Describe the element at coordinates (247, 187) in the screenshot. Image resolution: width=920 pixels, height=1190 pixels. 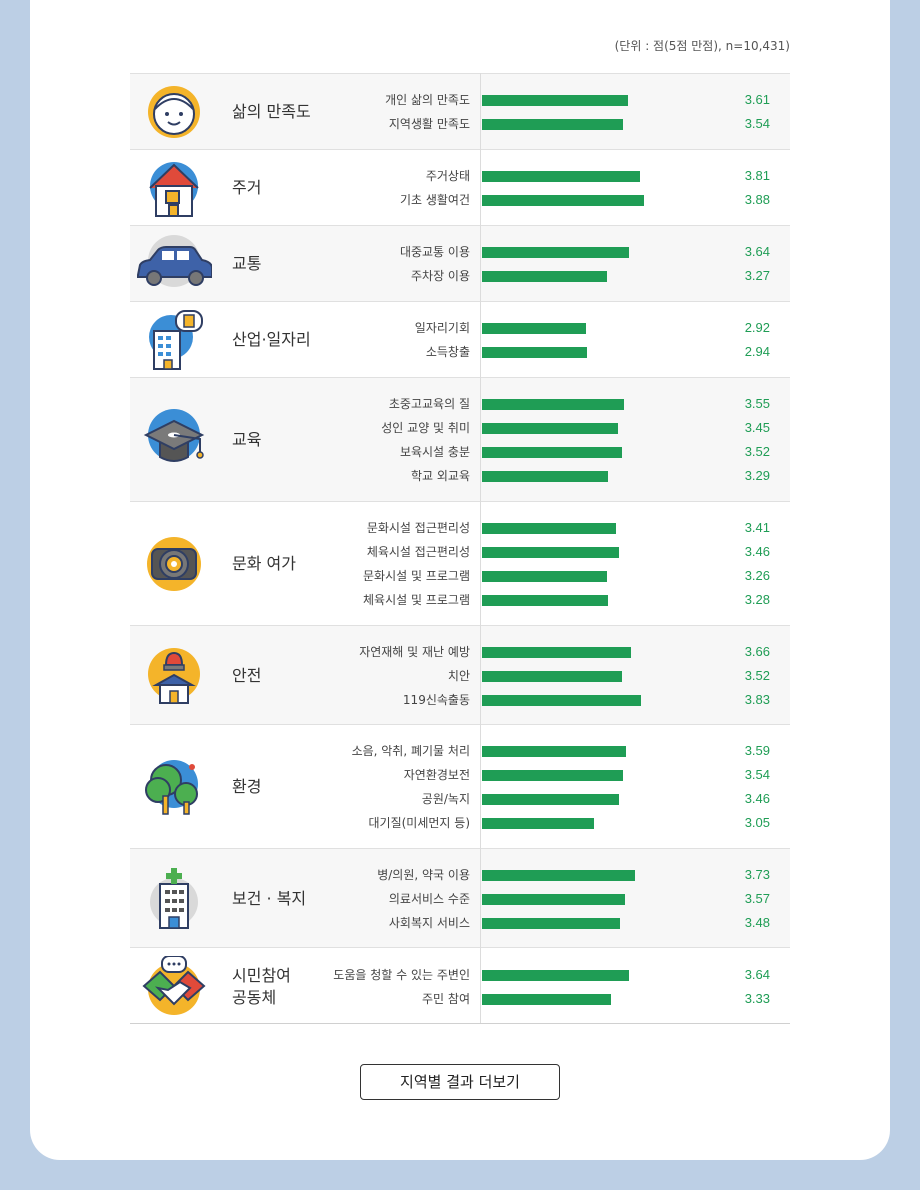
I see `category-label: 주거` at that location.